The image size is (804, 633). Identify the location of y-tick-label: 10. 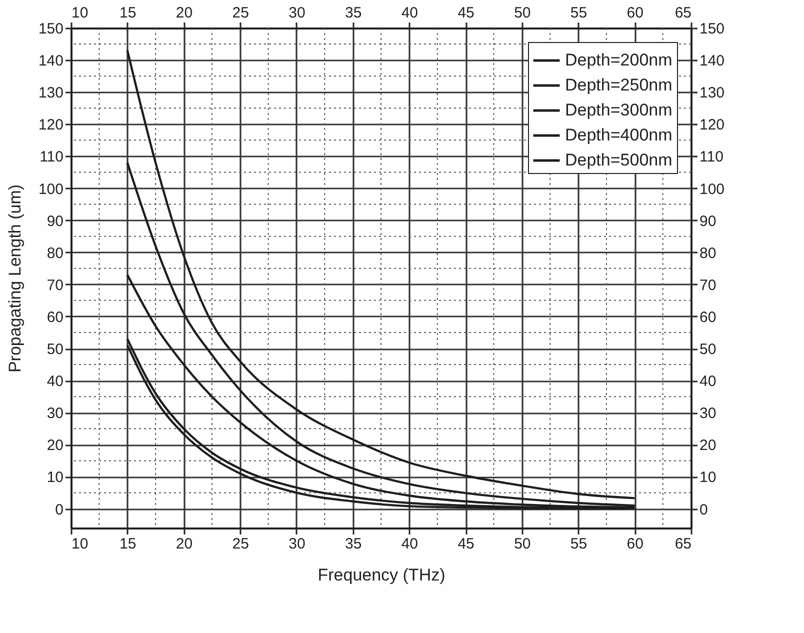
(55, 477).